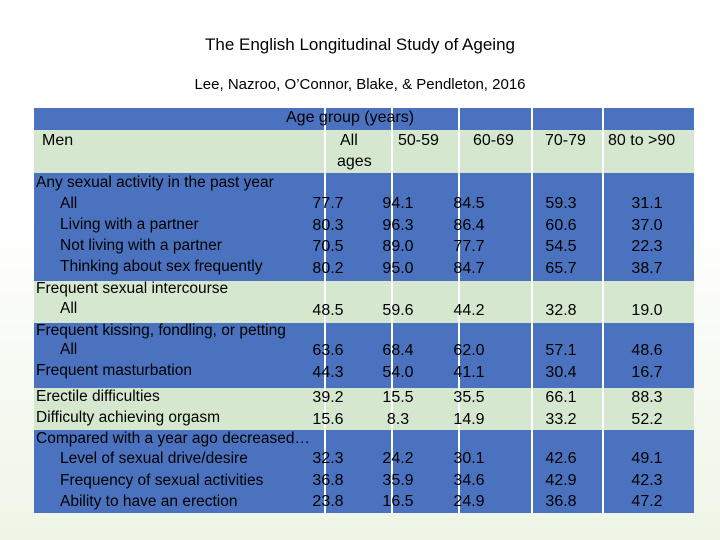  Describe the element at coordinates (162, 480) in the screenshot. I see `row-label: Frequency of sexual activities` at that location.